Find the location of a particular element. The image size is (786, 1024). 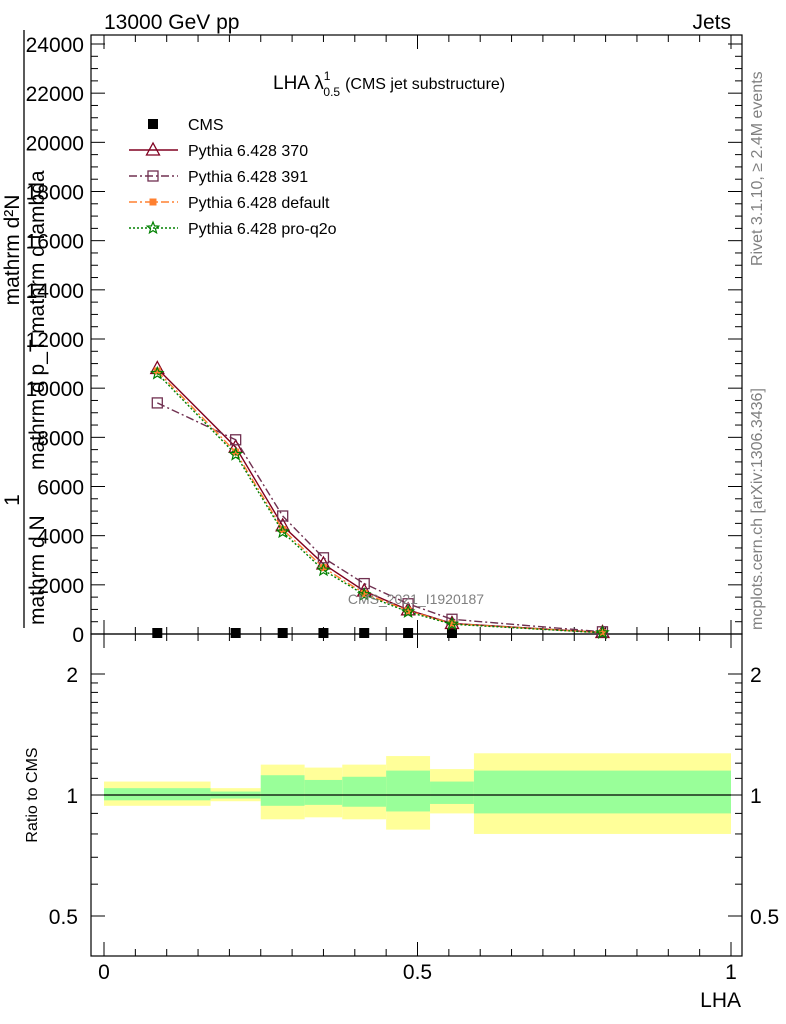

ratio-ylabel: Ratio to CMS is located at coordinates (32, 794).